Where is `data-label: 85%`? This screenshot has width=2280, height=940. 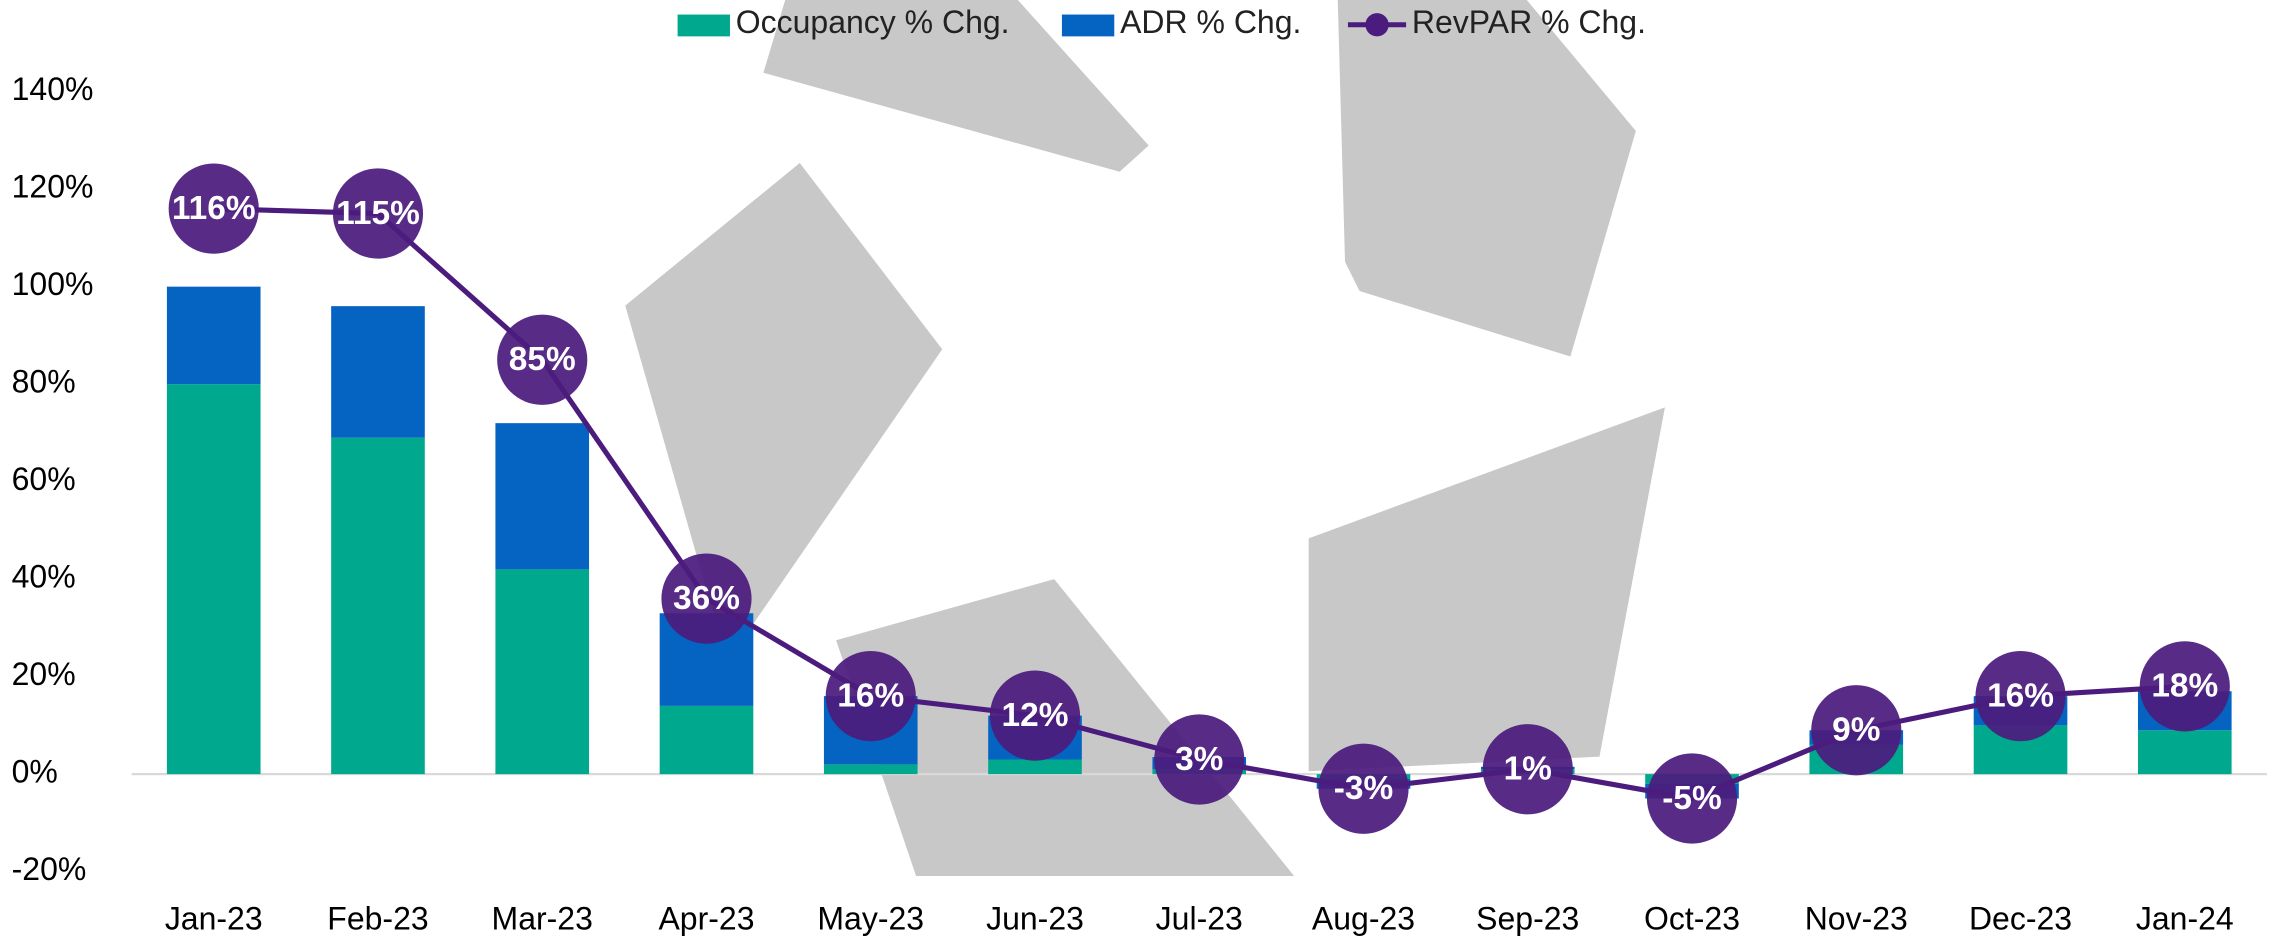
data-label: 85% is located at coordinates (542, 359).